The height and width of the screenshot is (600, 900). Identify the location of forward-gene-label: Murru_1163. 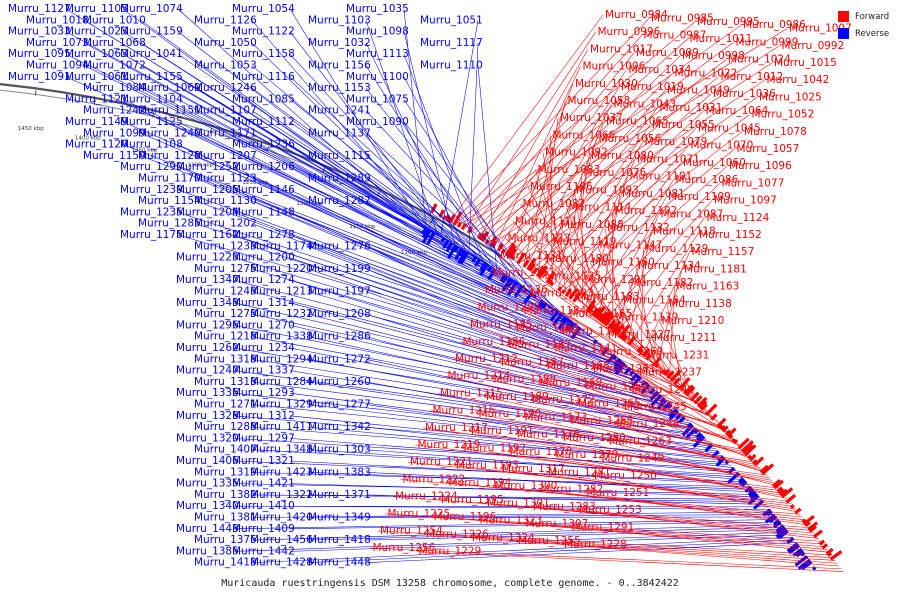
(708, 287).